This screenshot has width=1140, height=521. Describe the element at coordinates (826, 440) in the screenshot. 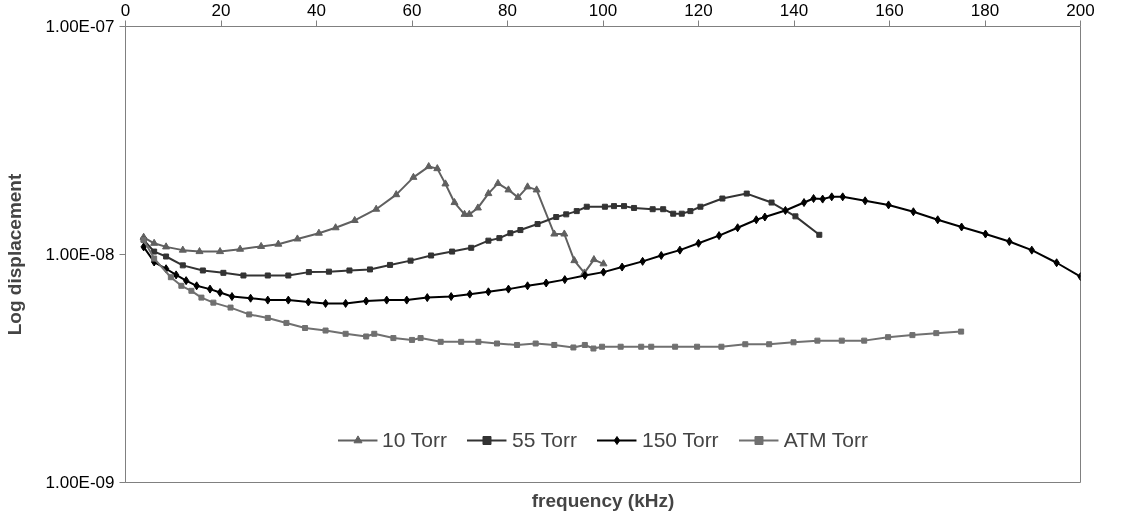

I see `legend-label: ATM Torr` at that location.